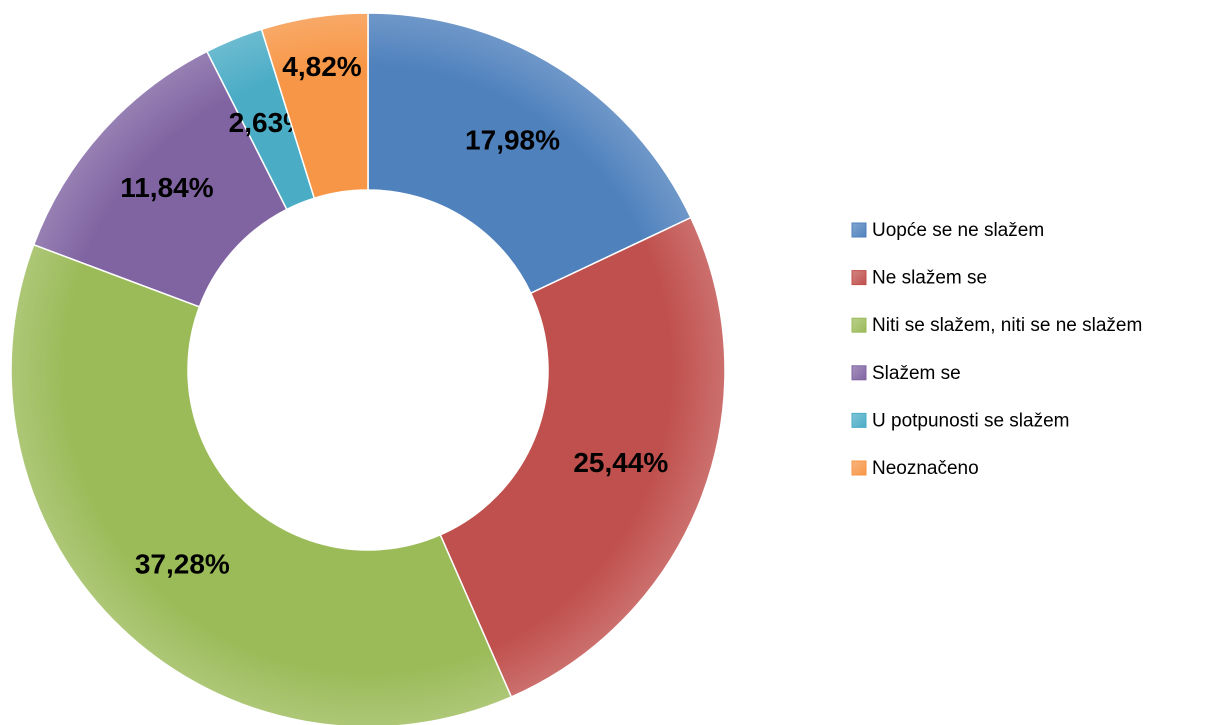 The image size is (1221, 725). What do you see at coordinates (971, 420) in the screenshot?
I see `legend-label: U potpunosti se slažem` at bounding box center [971, 420].